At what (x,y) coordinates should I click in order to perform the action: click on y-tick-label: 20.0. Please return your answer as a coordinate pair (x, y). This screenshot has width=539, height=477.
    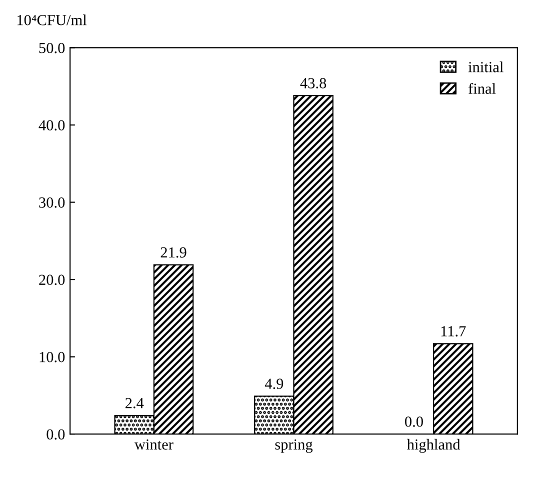
    Looking at the image, I should click on (52, 280).